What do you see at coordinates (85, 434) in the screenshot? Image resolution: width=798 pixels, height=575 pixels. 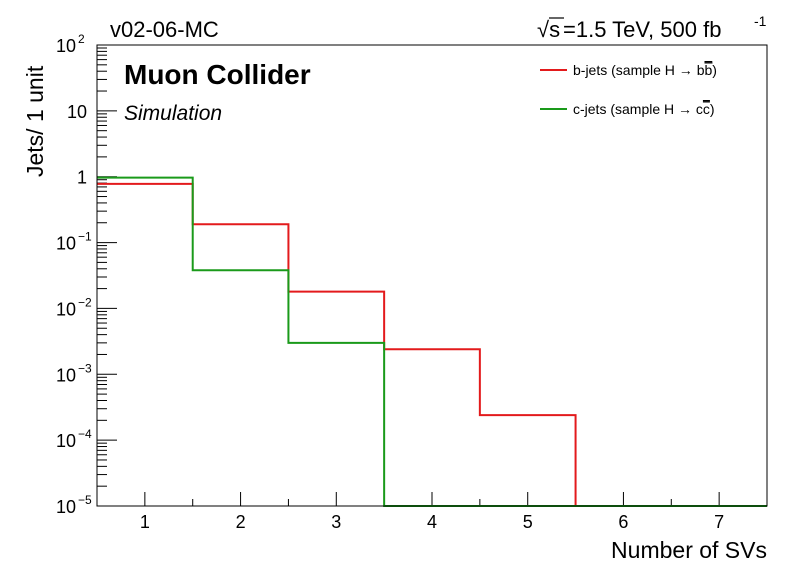 I see `y-tick-exponent: −4` at bounding box center [85, 434].